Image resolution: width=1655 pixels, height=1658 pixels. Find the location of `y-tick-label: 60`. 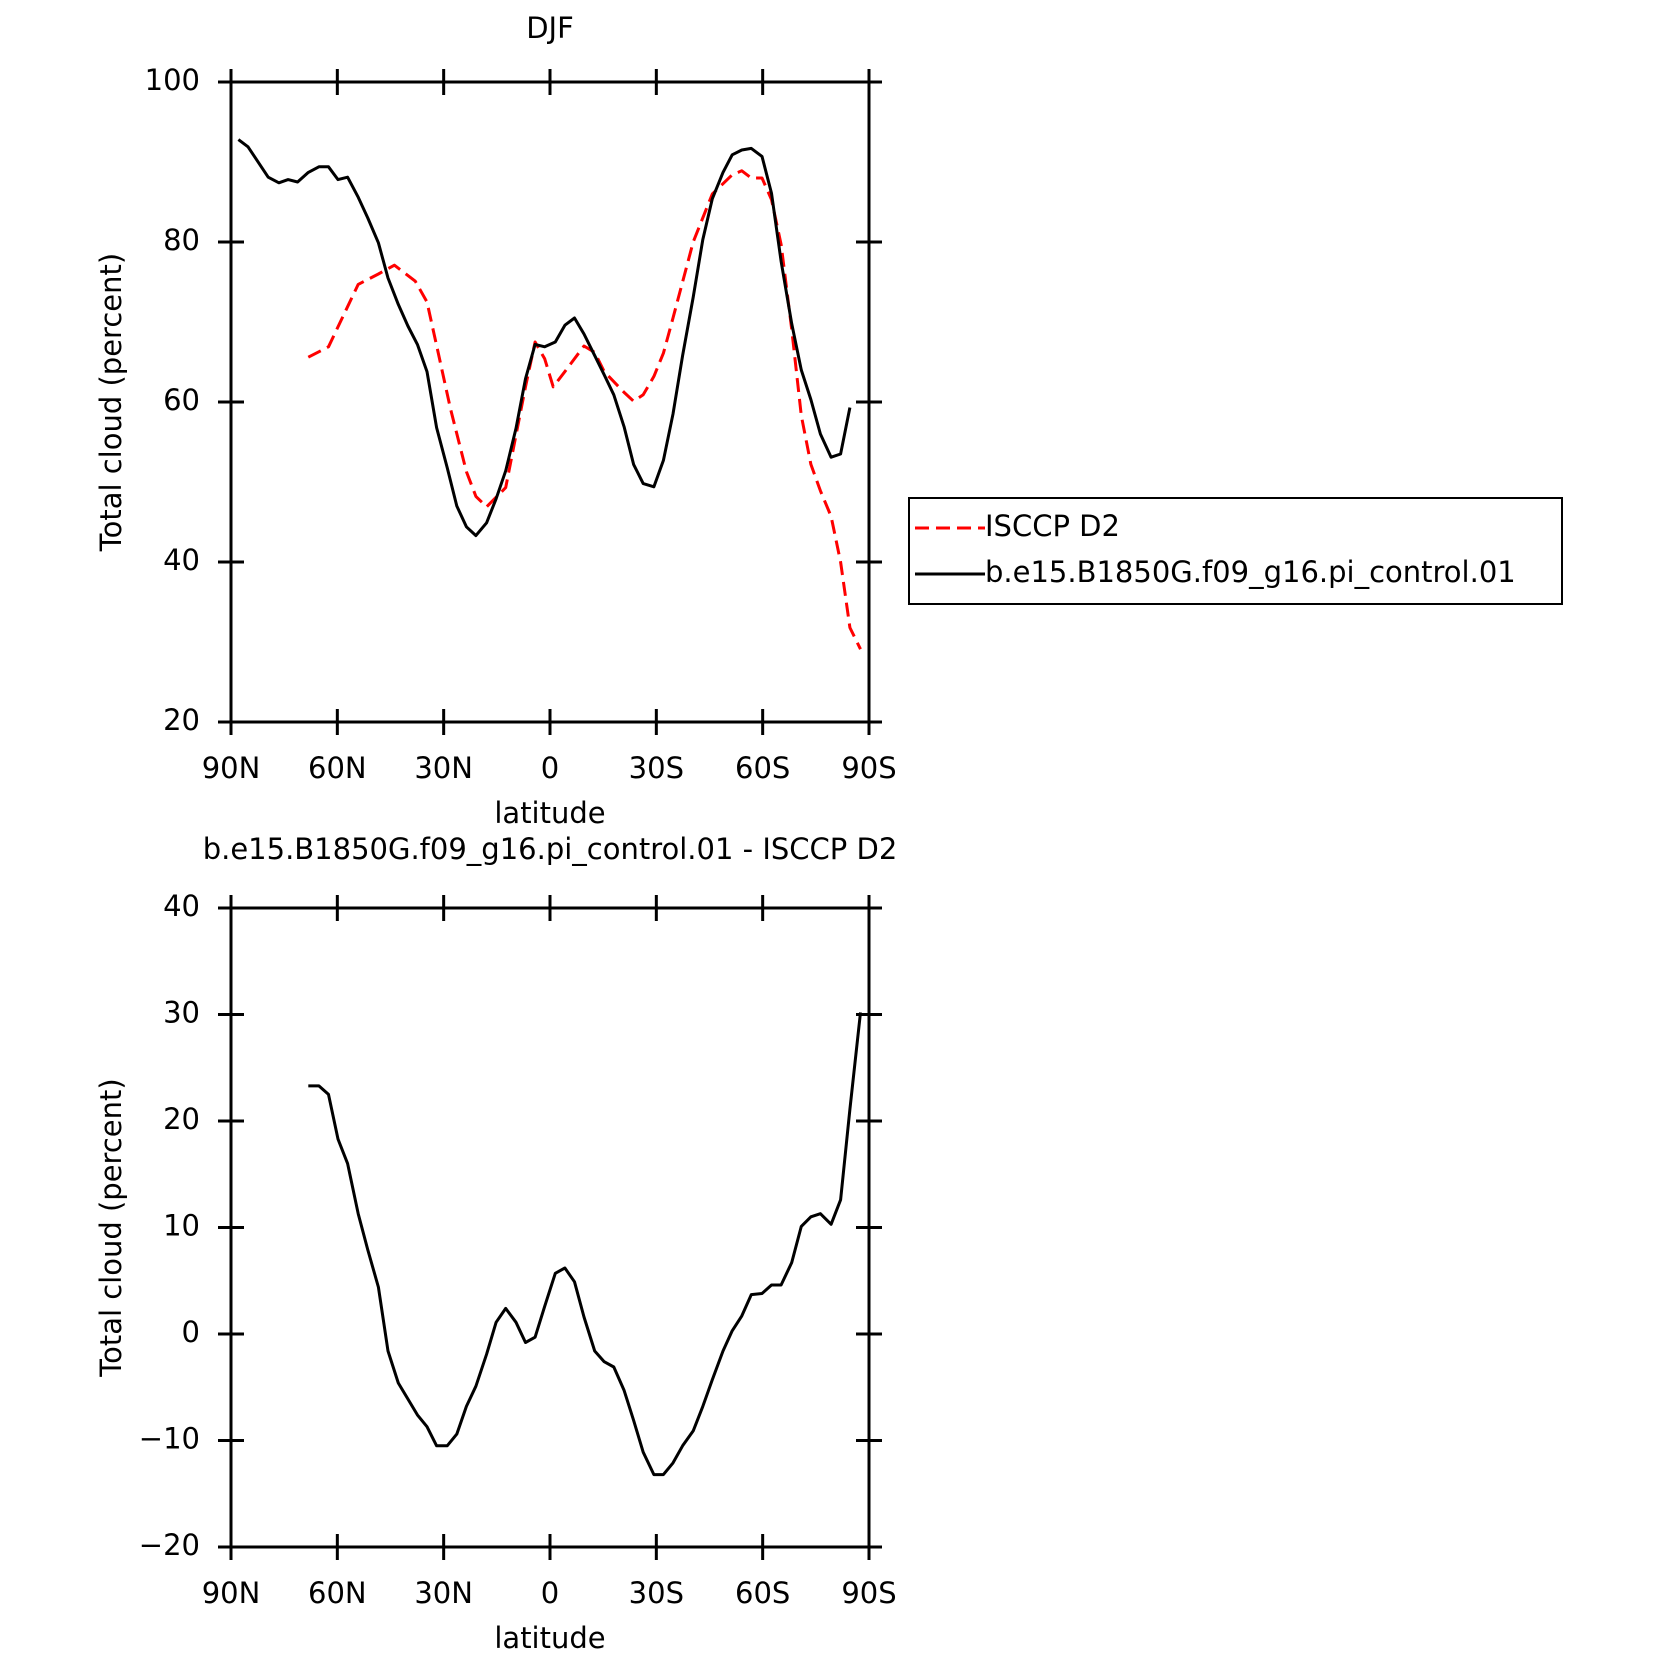

y-tick-label: 60 is located at coordinates (181, 400).